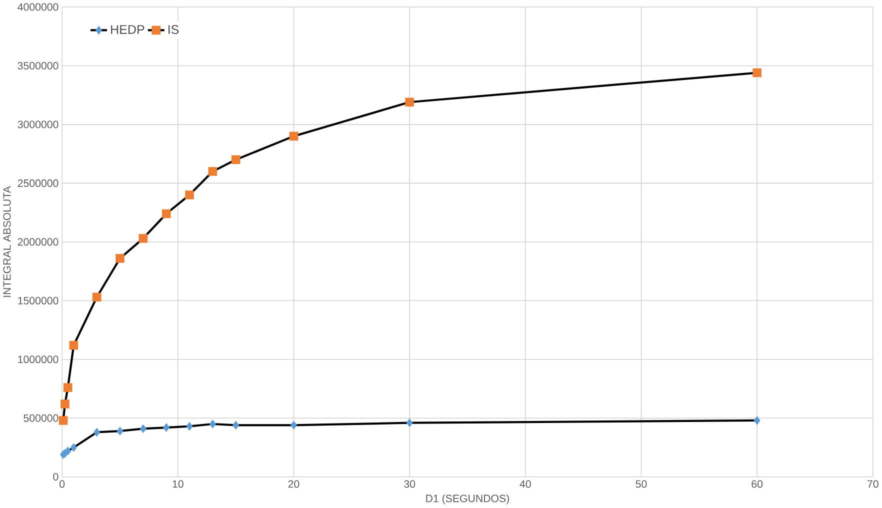  What do you see at coordinates (38, 301) in the screenshot?
I see `y-tick-label: 1500000` at bounding box center [38, 301].